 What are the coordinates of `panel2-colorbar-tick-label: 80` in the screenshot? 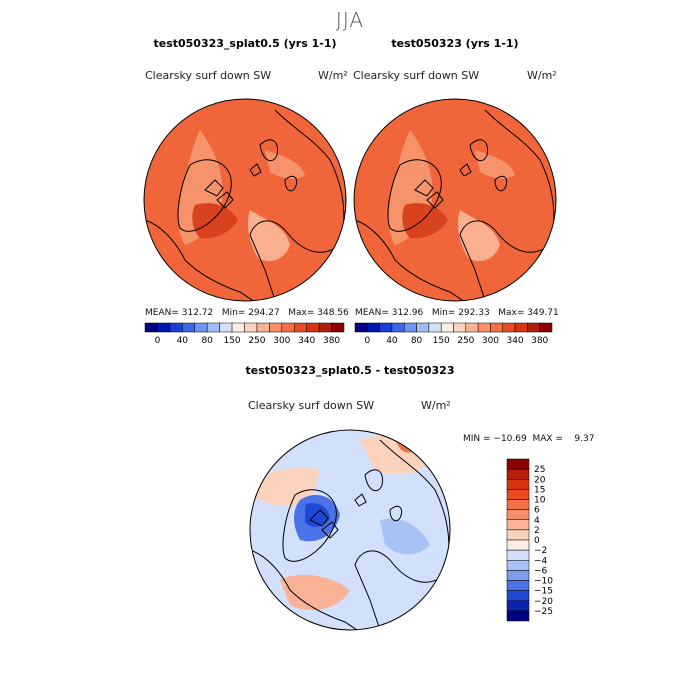 It's located at (417, 341).